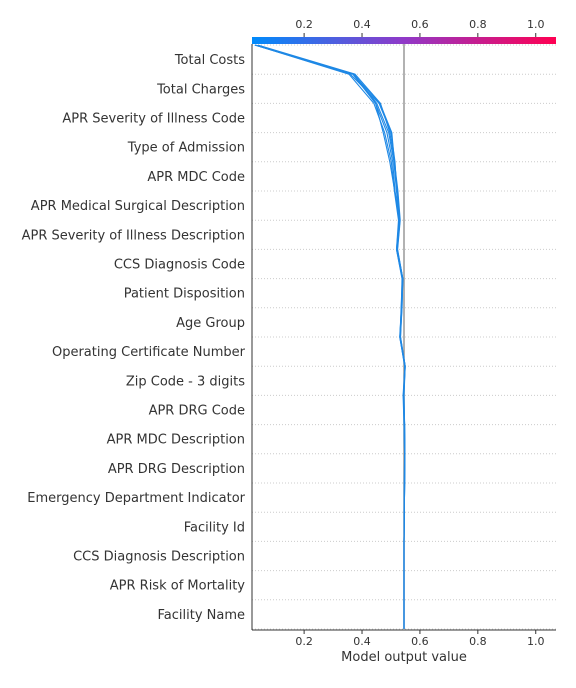 The height and width of the screenshot is (688, 576). What do you see at coordinates (362, 24) in the screenshot?
I see `top-tick-label: 0.4` at bounding box center [362, 24].